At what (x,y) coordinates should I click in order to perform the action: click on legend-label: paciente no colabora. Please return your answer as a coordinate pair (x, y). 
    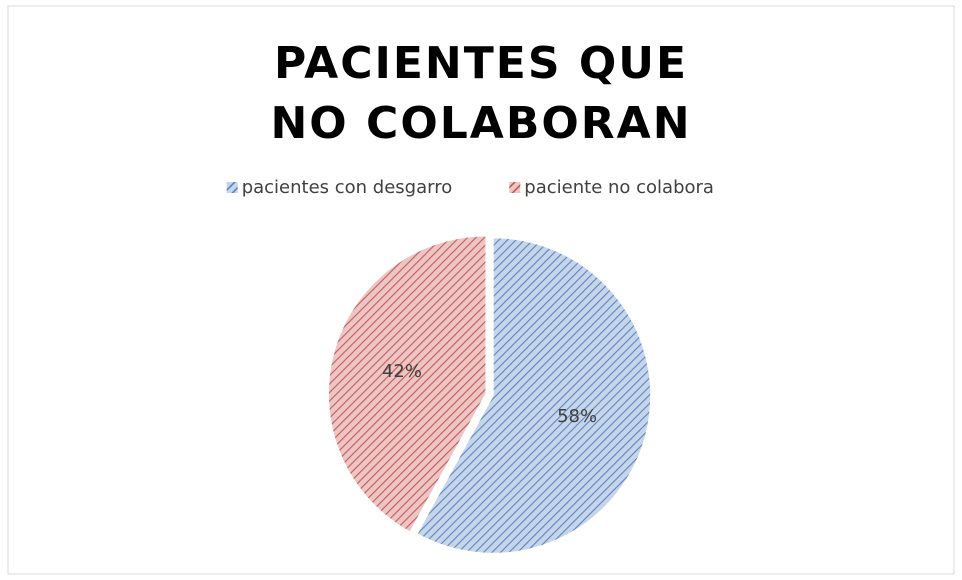
    Looking at the image, I should click on (619, 187).